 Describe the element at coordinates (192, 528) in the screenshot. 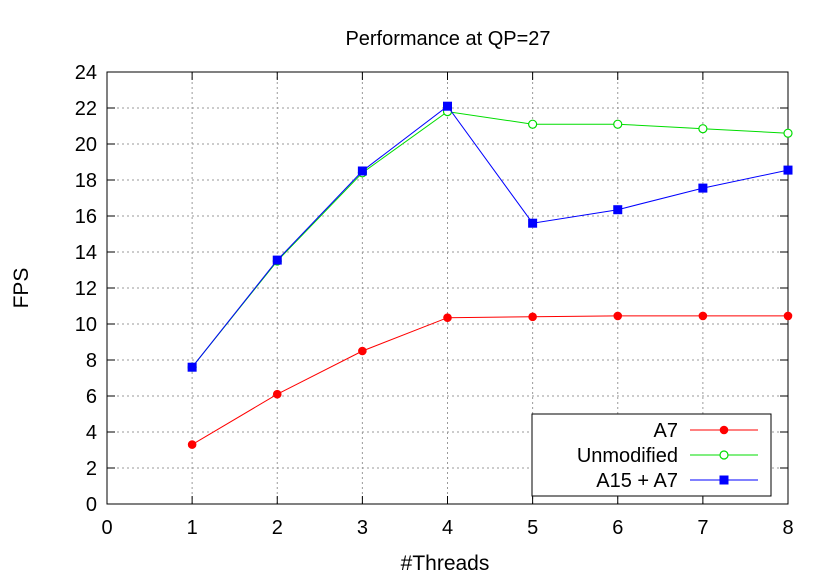

I see `x-tick-label: 1` at that location.